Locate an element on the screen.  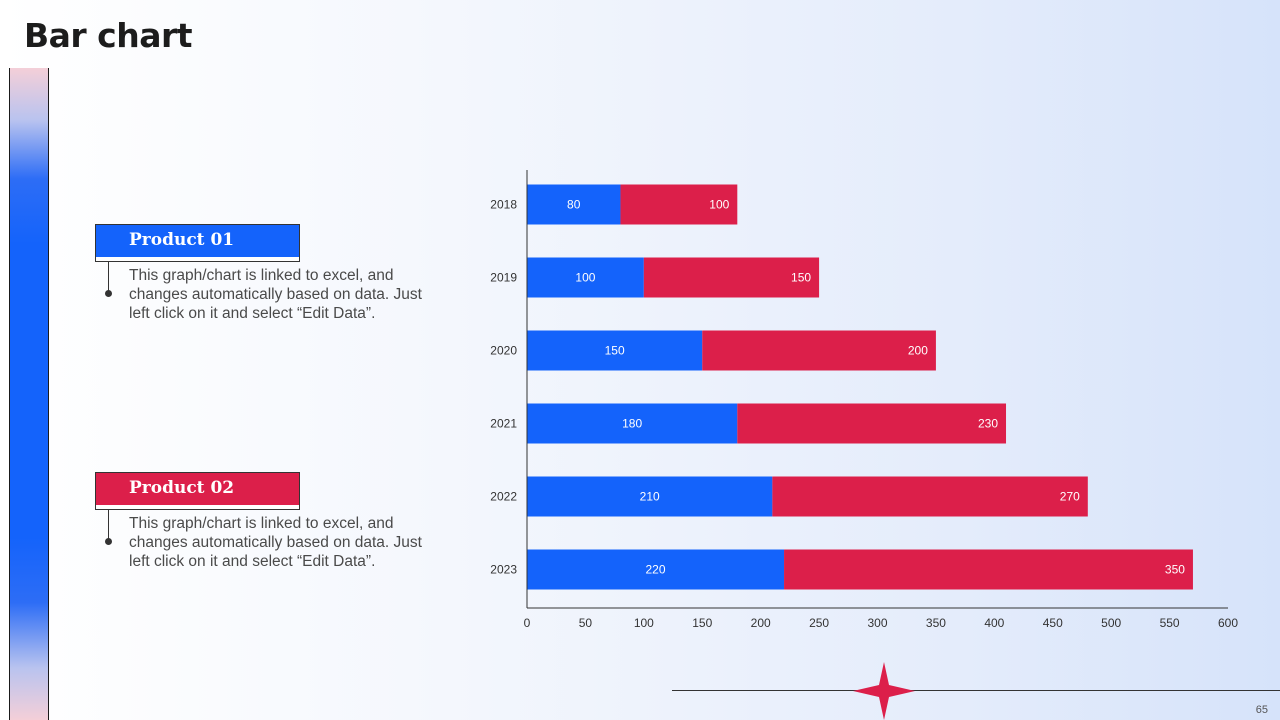
data-label-2022-series-2: 270 is located at coordinates (1070, 497).